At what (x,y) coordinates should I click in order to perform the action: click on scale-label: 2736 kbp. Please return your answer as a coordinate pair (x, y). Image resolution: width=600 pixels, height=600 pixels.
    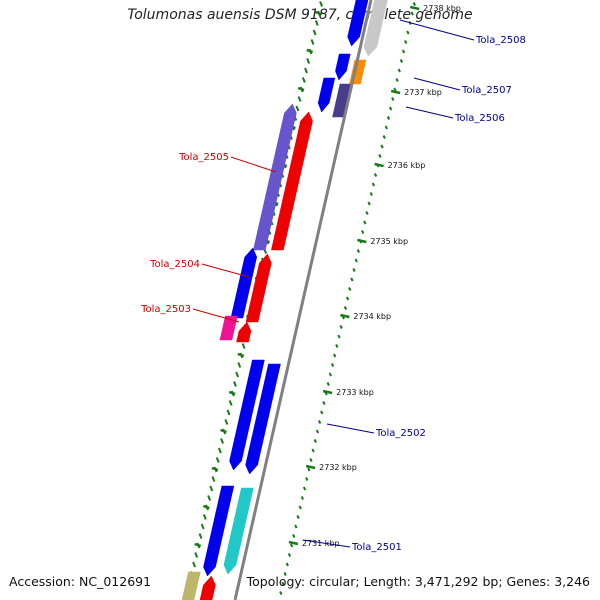
    Looking at the image, I should click on (407, 165).